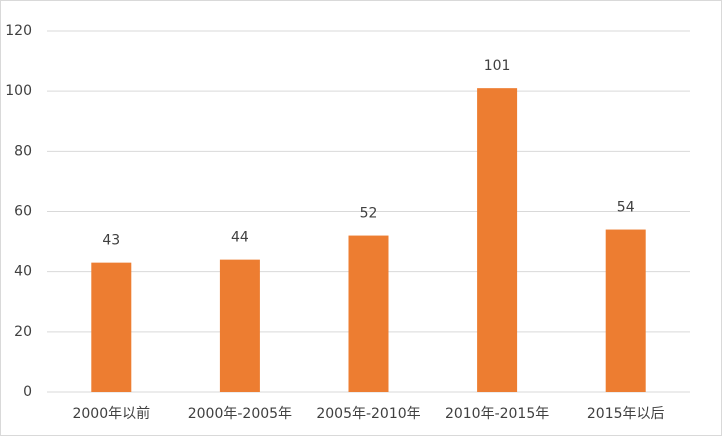 This screenshot has width=722, height=436. Describe the element at coordinates (23, 332) in the screenshot. I see `y-tick-label: 20` at that location.